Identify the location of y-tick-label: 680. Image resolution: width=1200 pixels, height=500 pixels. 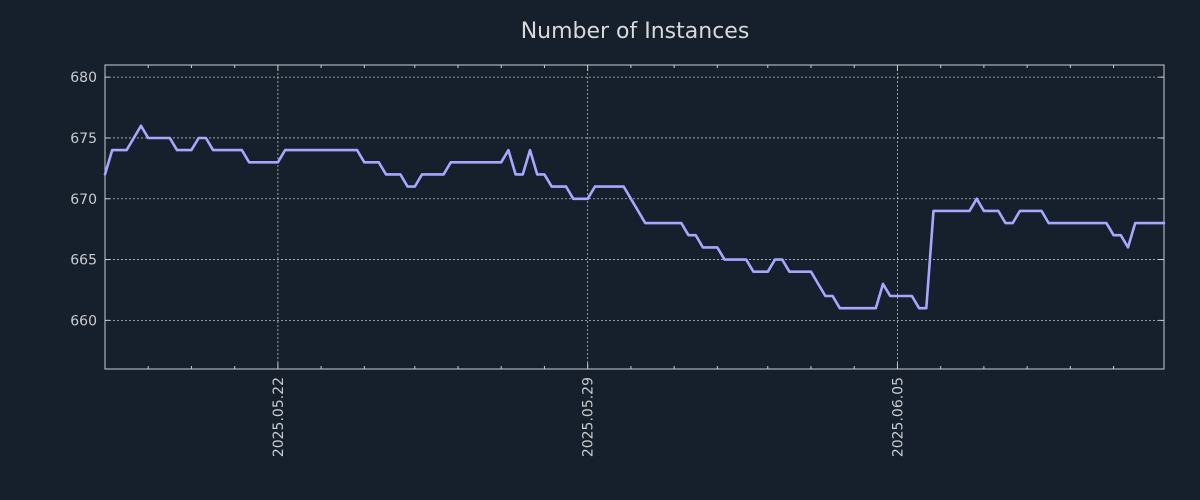
(83, 78).